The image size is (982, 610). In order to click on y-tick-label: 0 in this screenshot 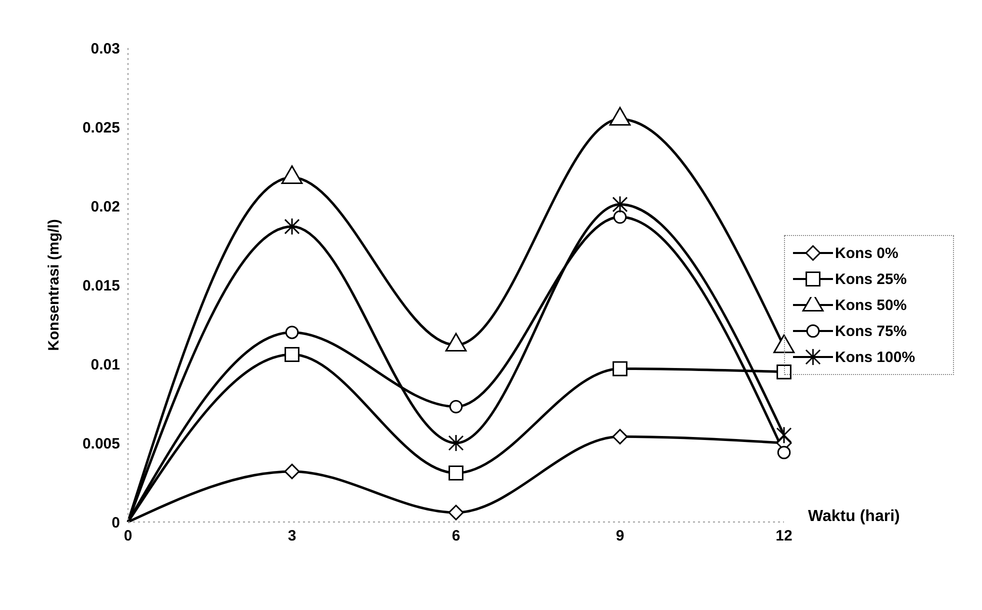, I will do `click(116, 523)`.